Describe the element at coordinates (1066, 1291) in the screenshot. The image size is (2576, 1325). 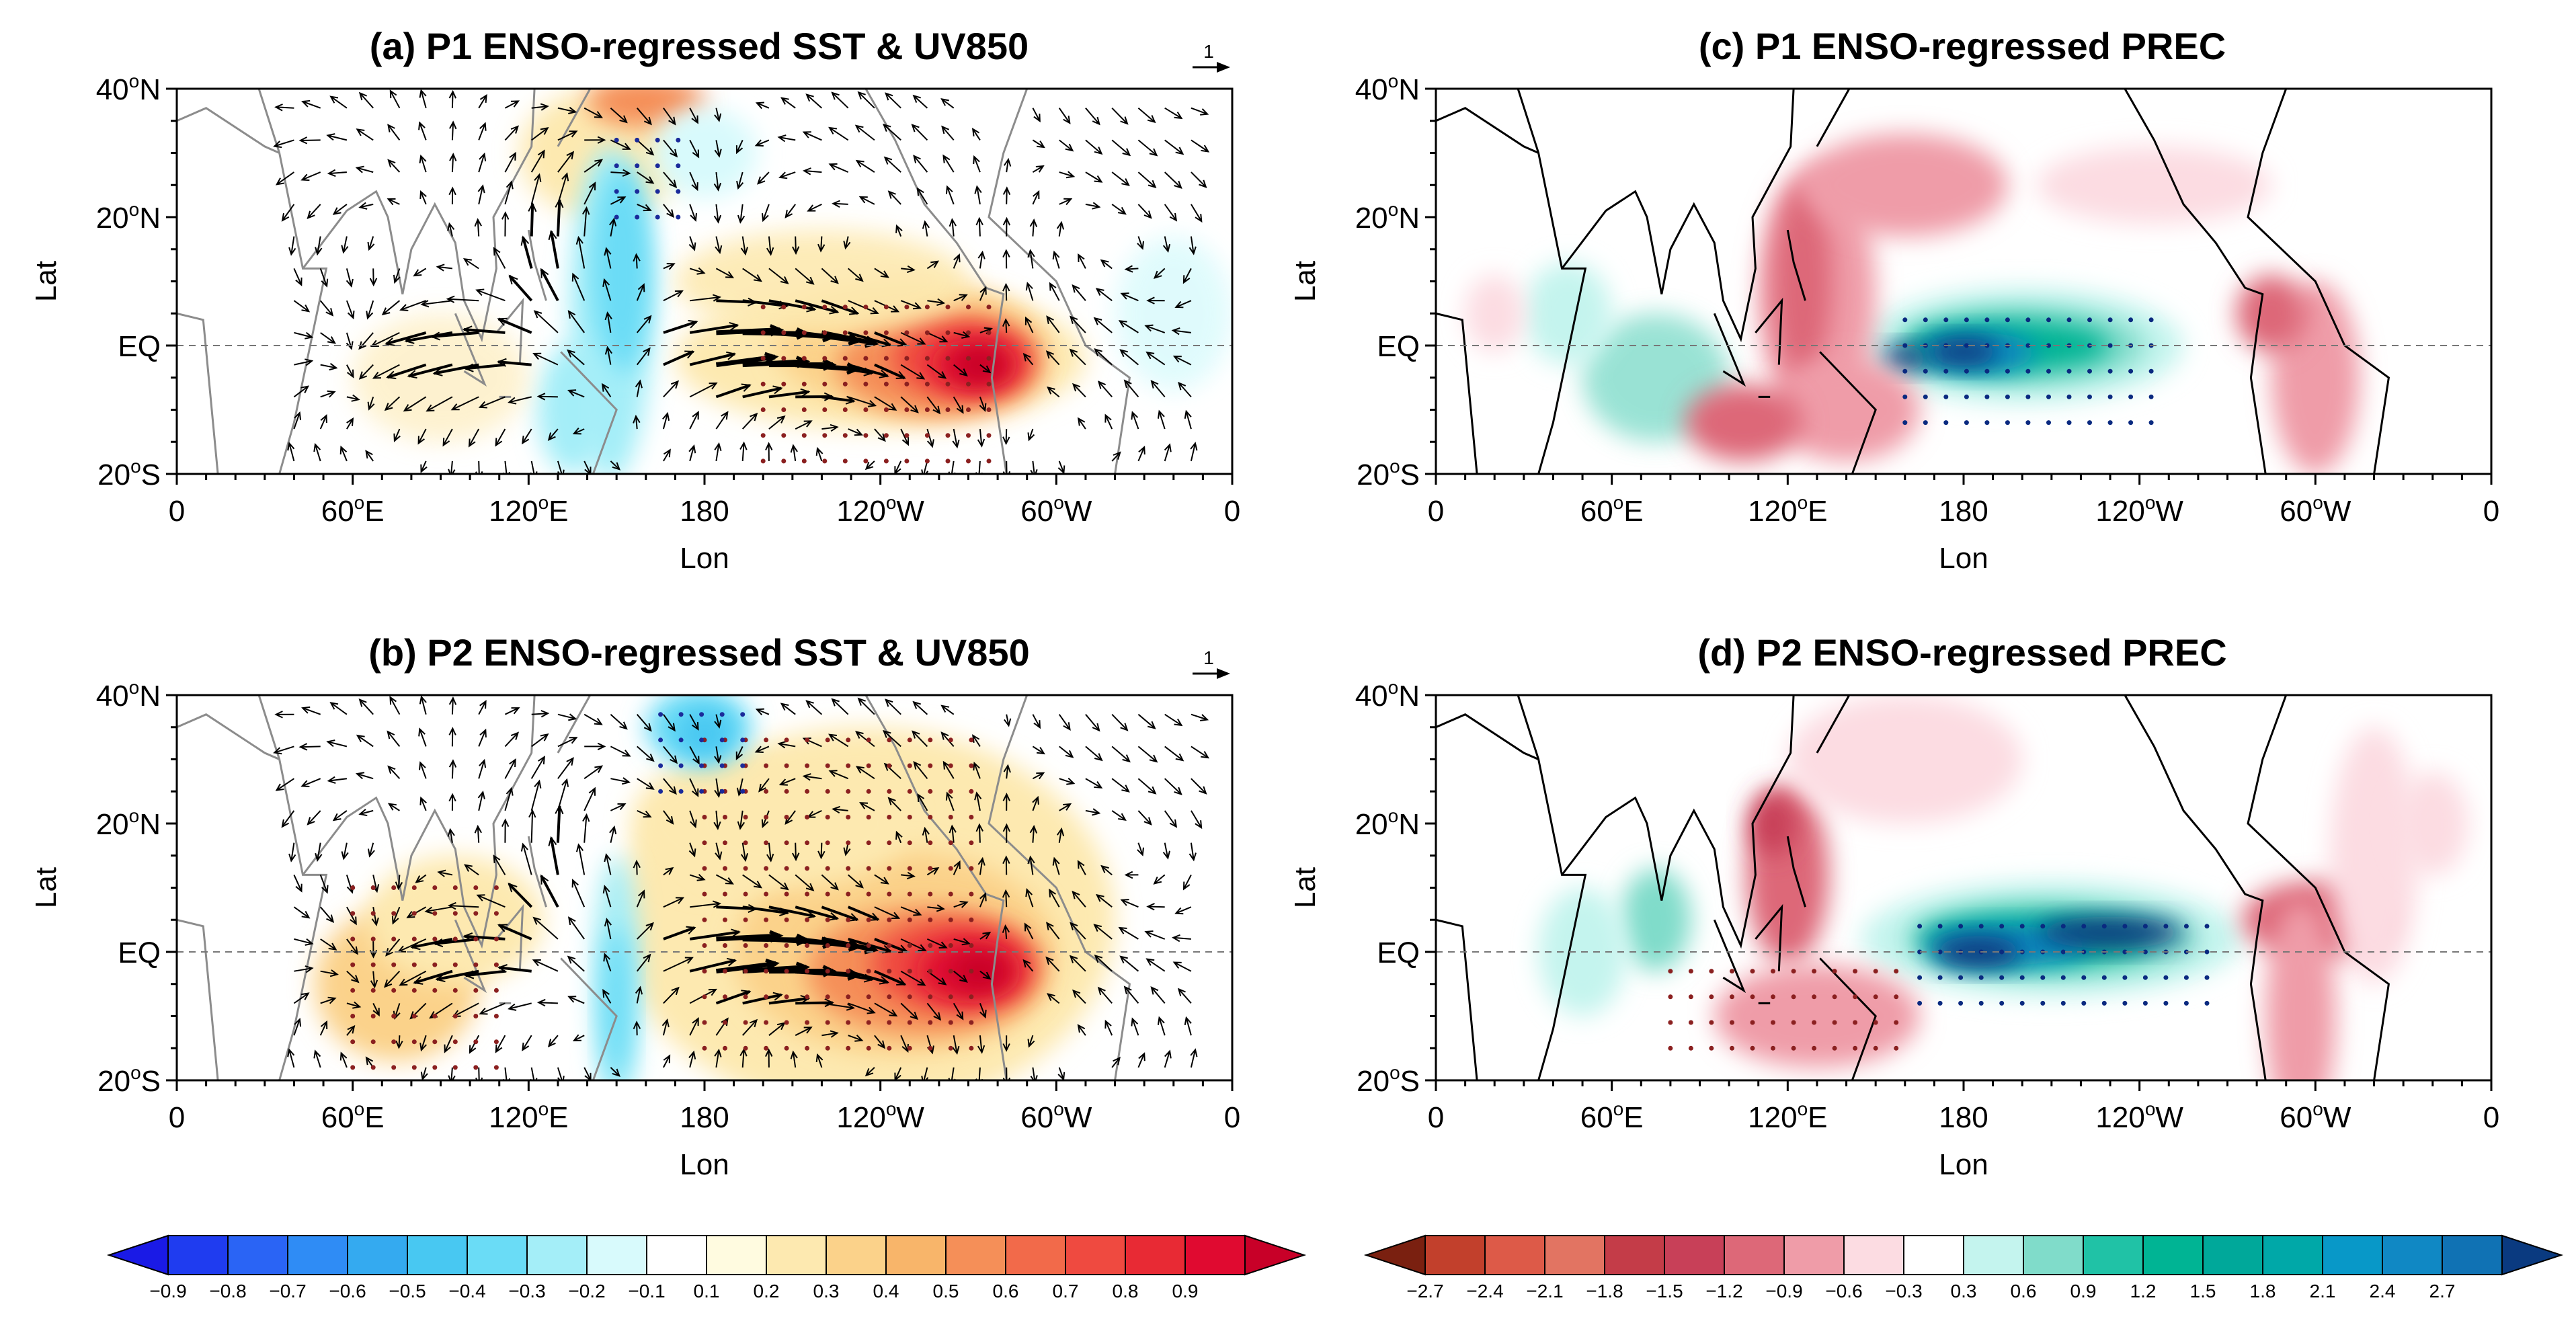
I see `colorbar-label: 0.7` at that location.